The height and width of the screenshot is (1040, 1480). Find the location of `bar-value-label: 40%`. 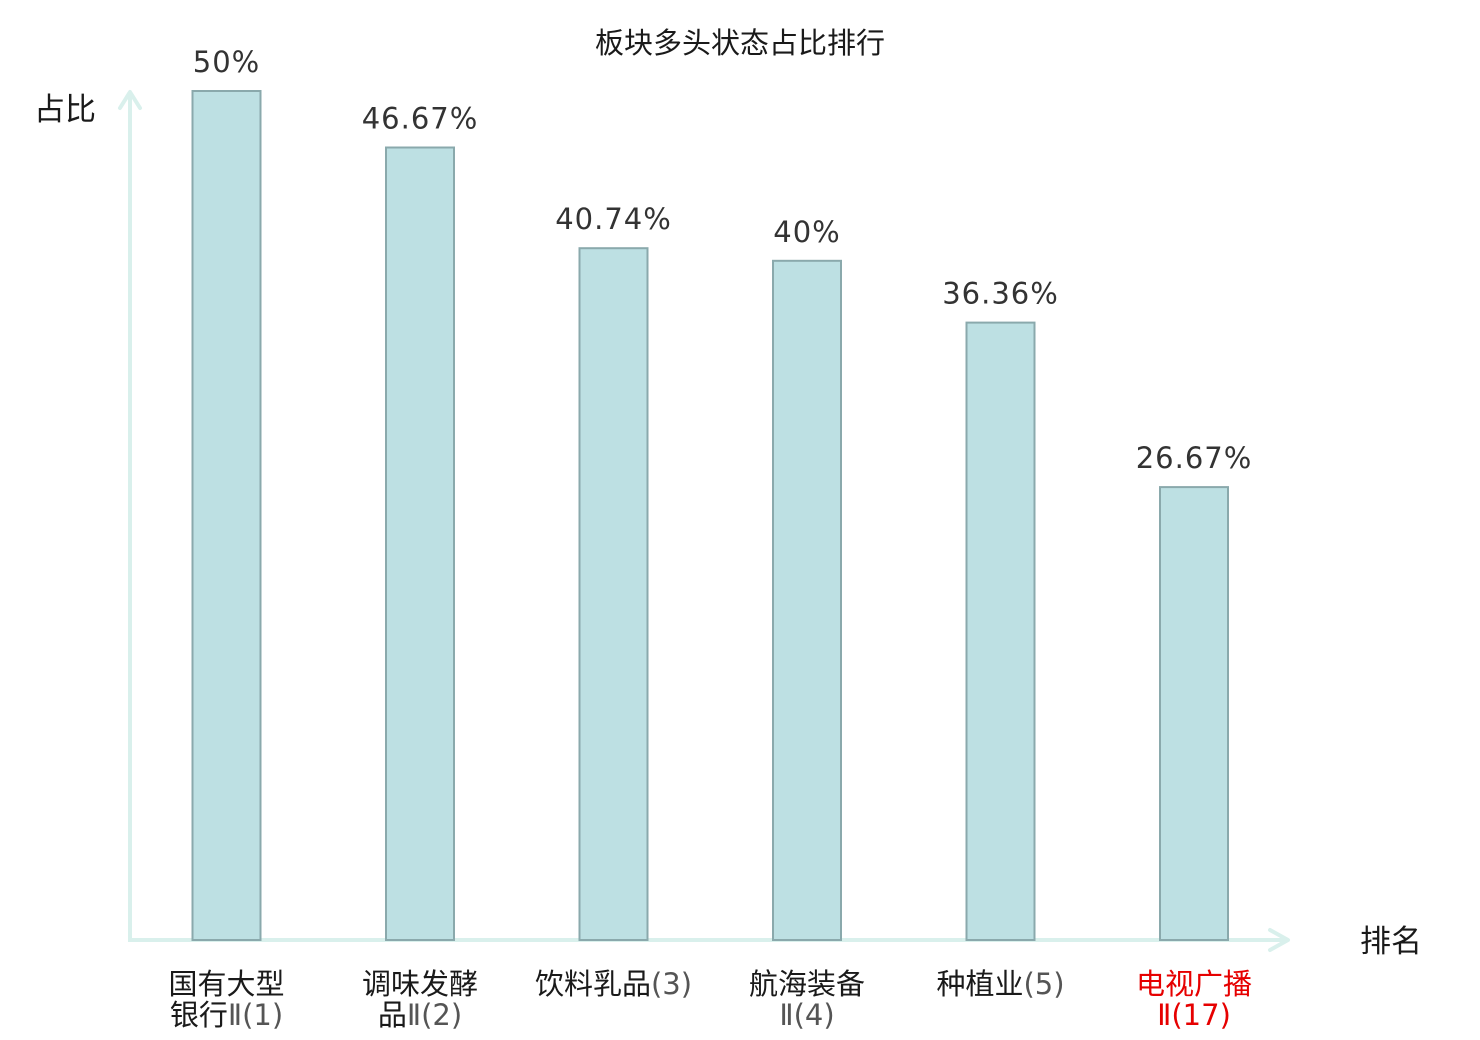

bar-value-label: 40% is located at coordinates (806, 232).